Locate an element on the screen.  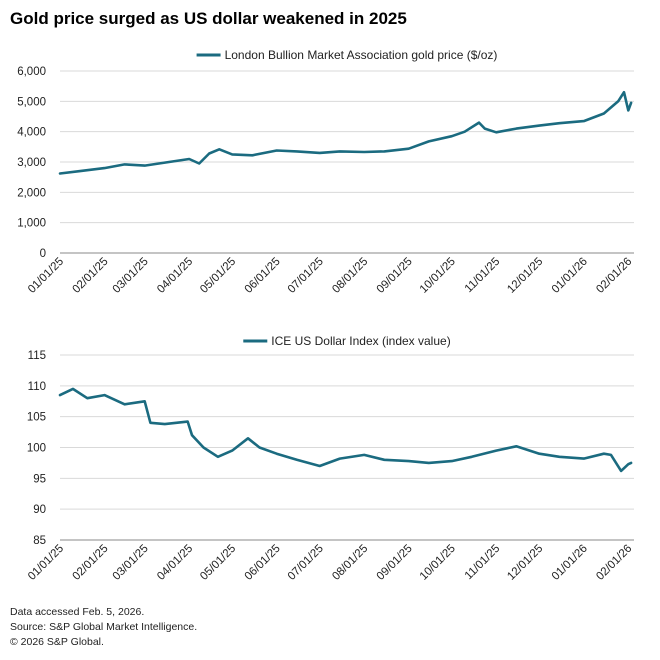
gold-y-tick-label: 4,000 is located at coordinates (31, 133).